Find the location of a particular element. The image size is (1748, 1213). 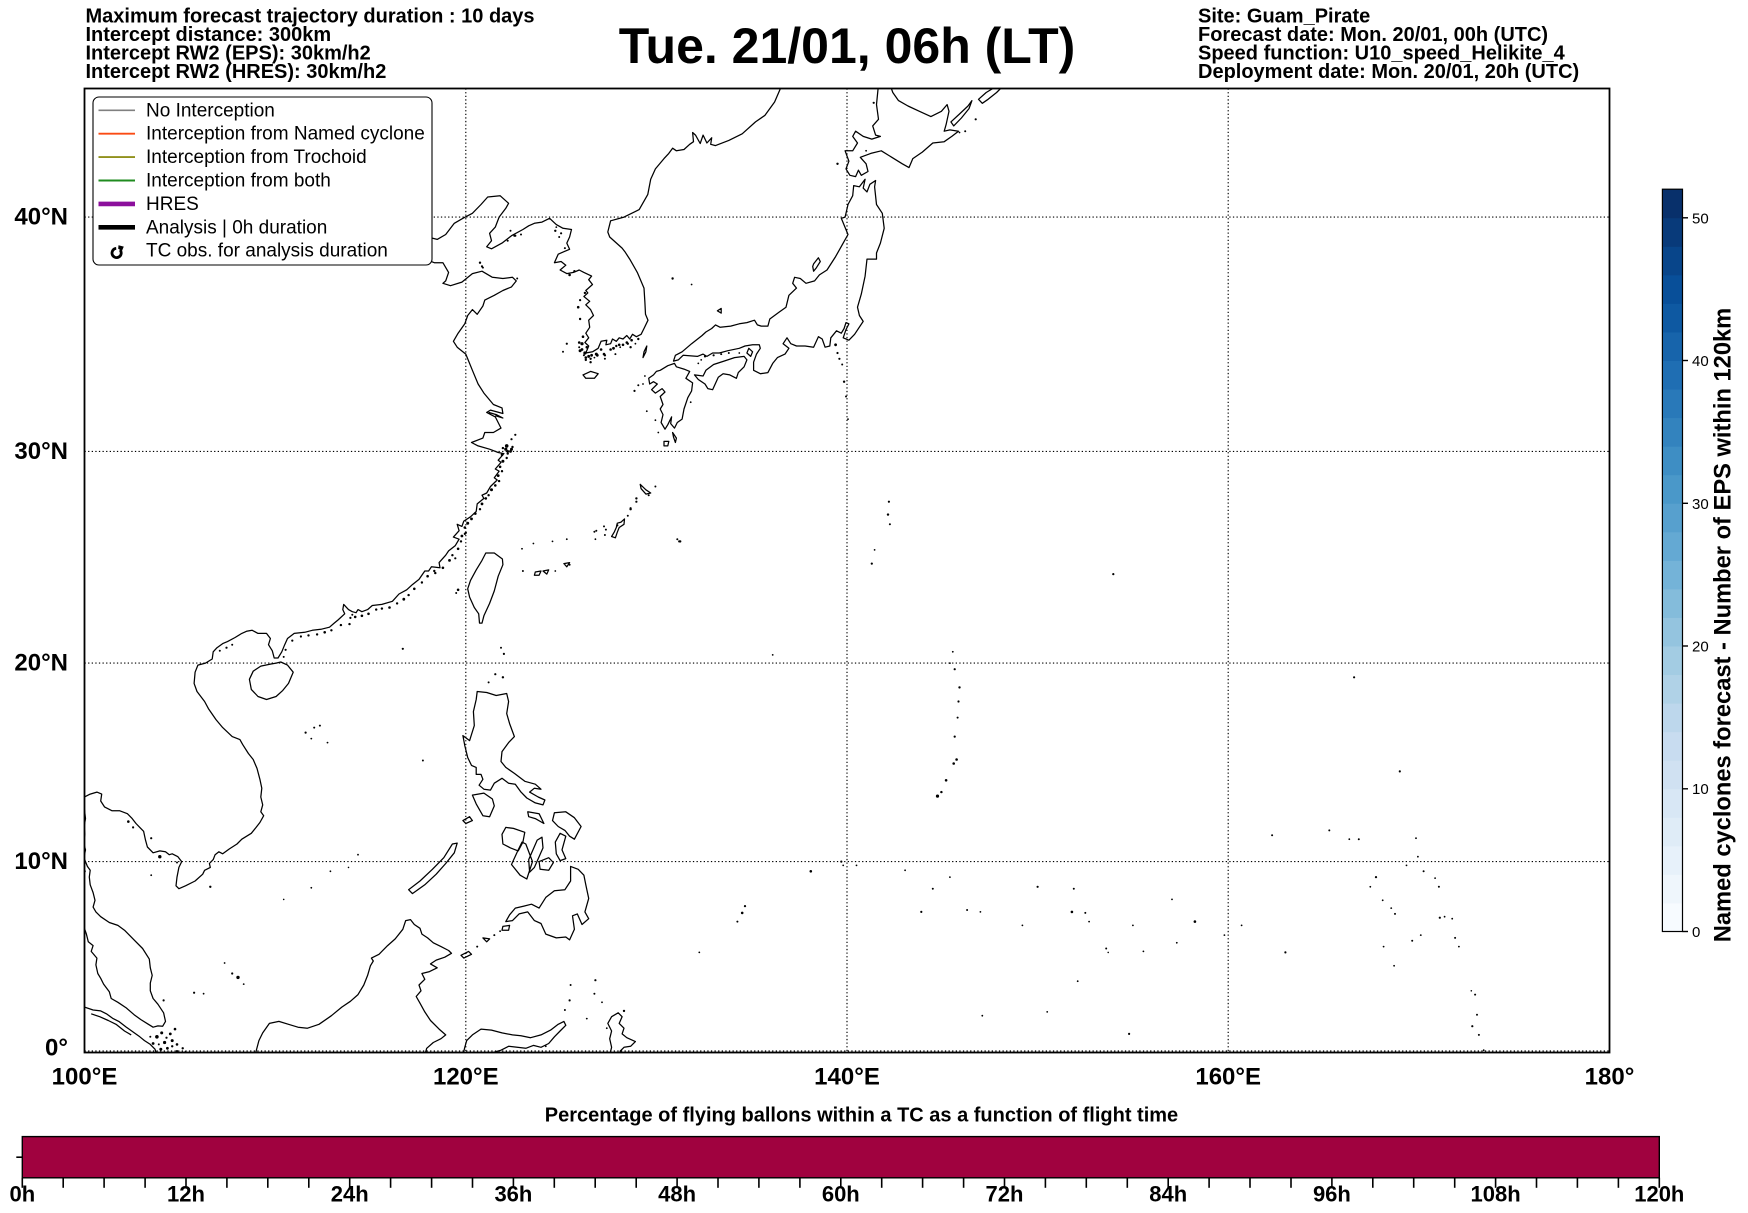

svg-text: Site: Guam_Pirate is located at coordinates (1284, 16).